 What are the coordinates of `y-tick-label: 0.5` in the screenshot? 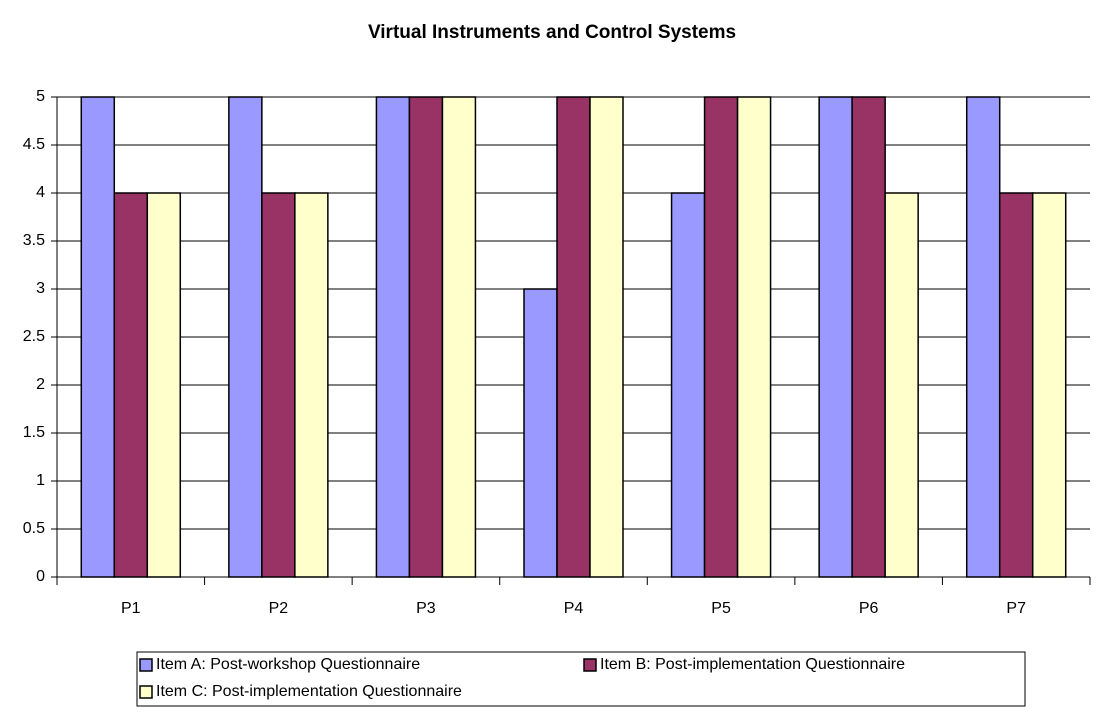 It's located at (34, 528).